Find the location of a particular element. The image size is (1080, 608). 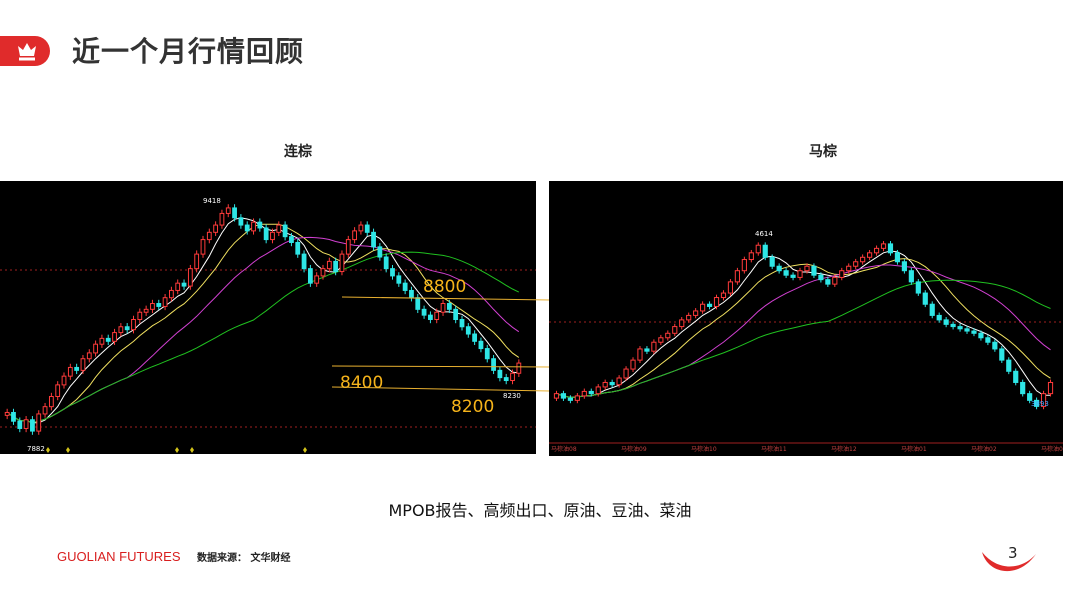

page-title: 近一个月行情回顾 is located at coordinates (188, 51).